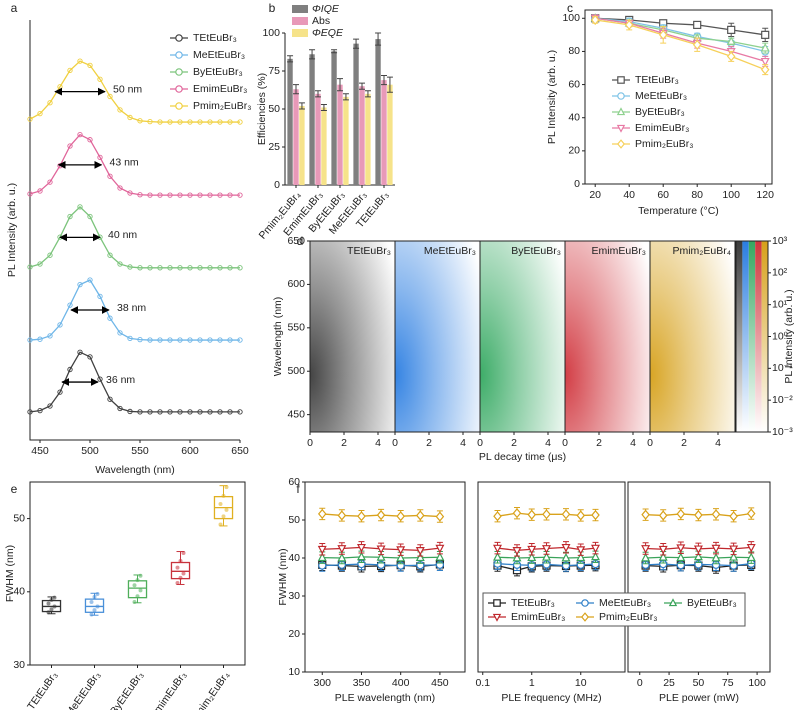 Image resolution: width=797 pixels, height=710 pixels. Describe the element at coordinates (42, 689) in the screenshot. I see `x-tick-label: TEtEuBr₃` at that location.